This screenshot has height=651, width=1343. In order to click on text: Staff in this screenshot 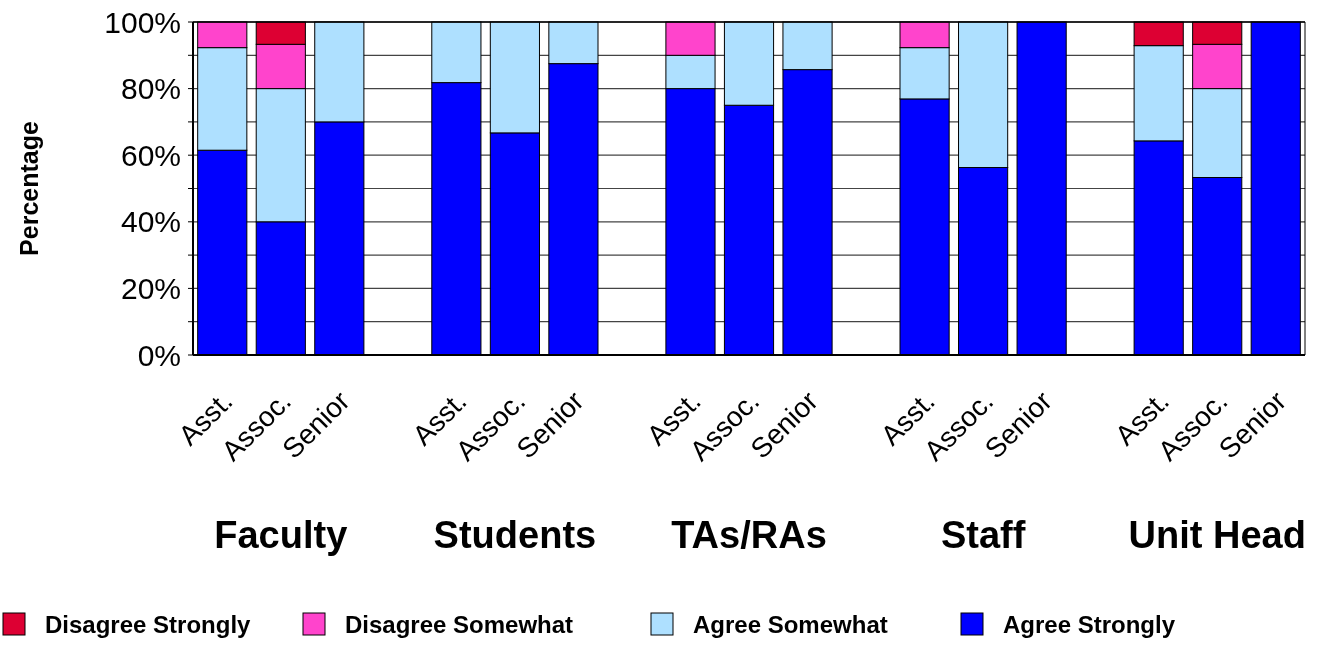, I will do `click(983, 535)`.